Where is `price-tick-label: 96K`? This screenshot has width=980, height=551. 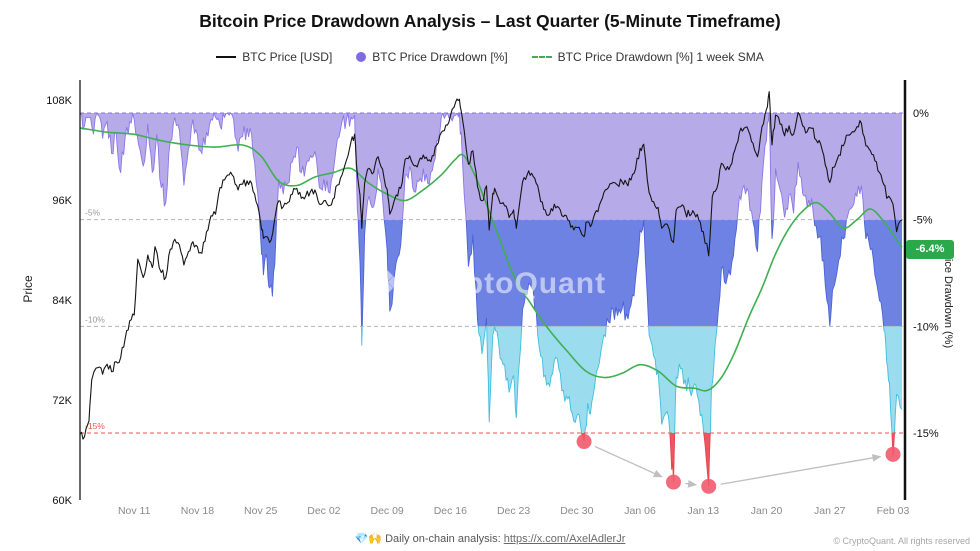 price-tick-label: 96K is located at coordinates (62, 201).